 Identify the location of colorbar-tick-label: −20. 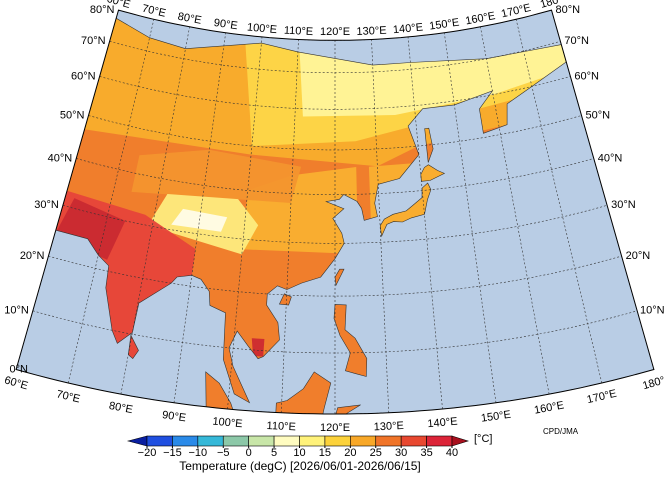
(147, 453).